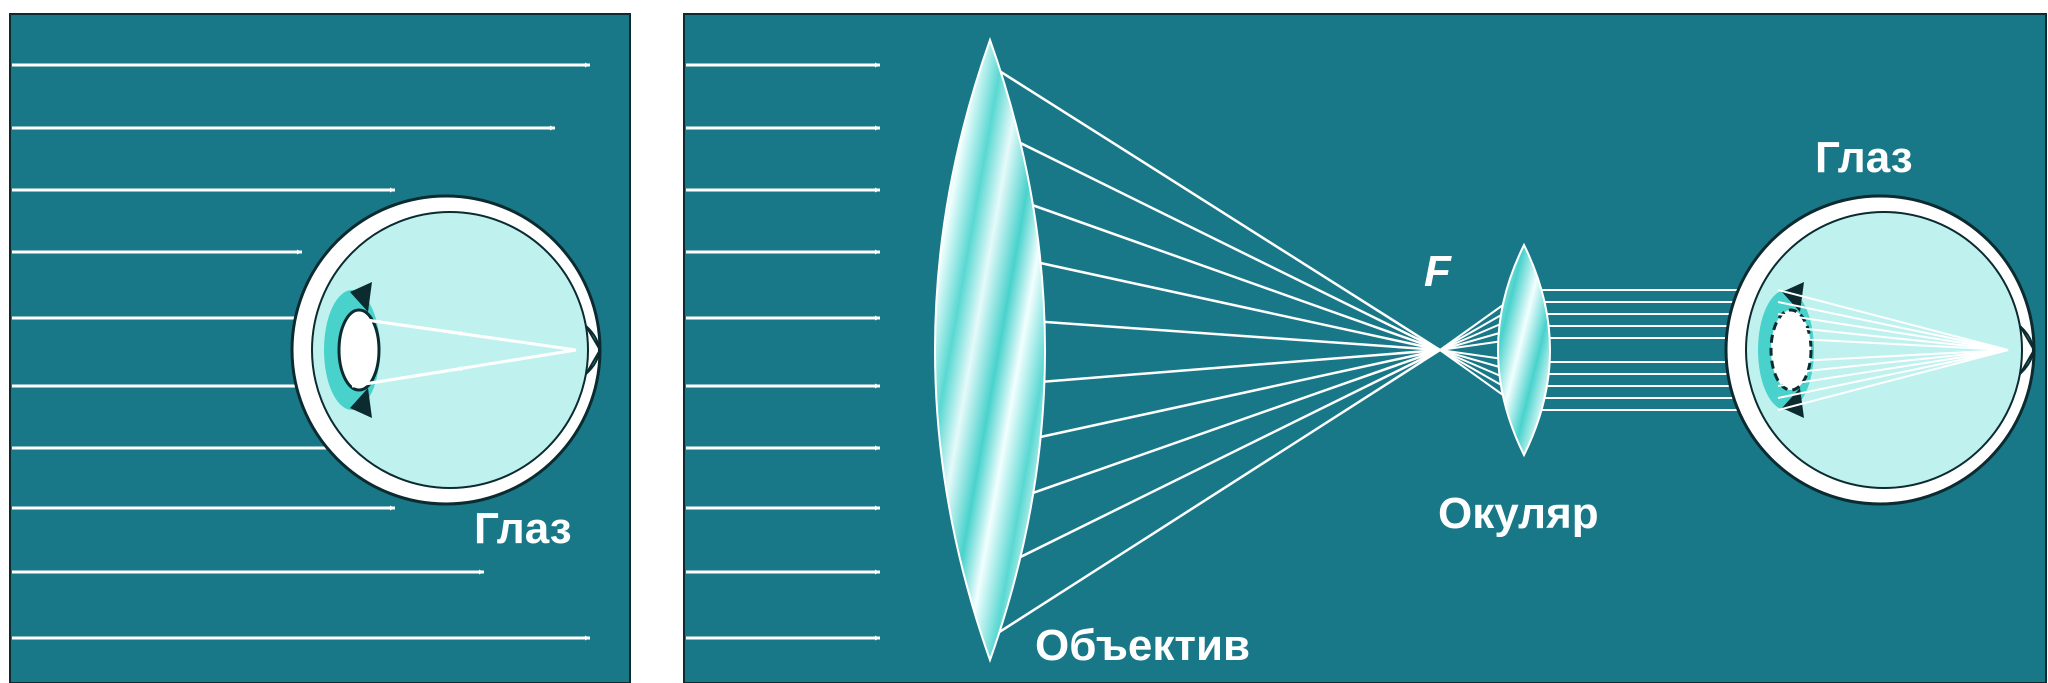 This screenshot has height=683, width=2048. I want to click on eye-left, so click(446, 350).